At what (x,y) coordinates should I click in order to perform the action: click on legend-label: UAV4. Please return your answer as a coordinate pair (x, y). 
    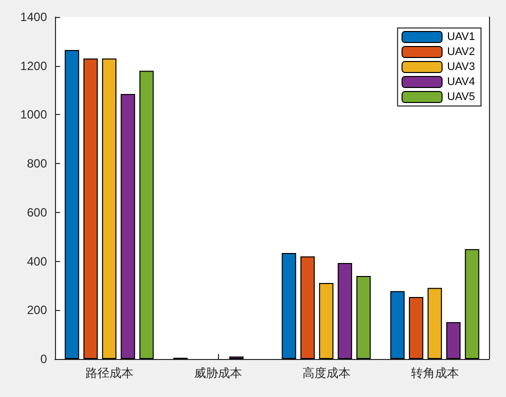
    Looking at the image, I should click on (461, 82).